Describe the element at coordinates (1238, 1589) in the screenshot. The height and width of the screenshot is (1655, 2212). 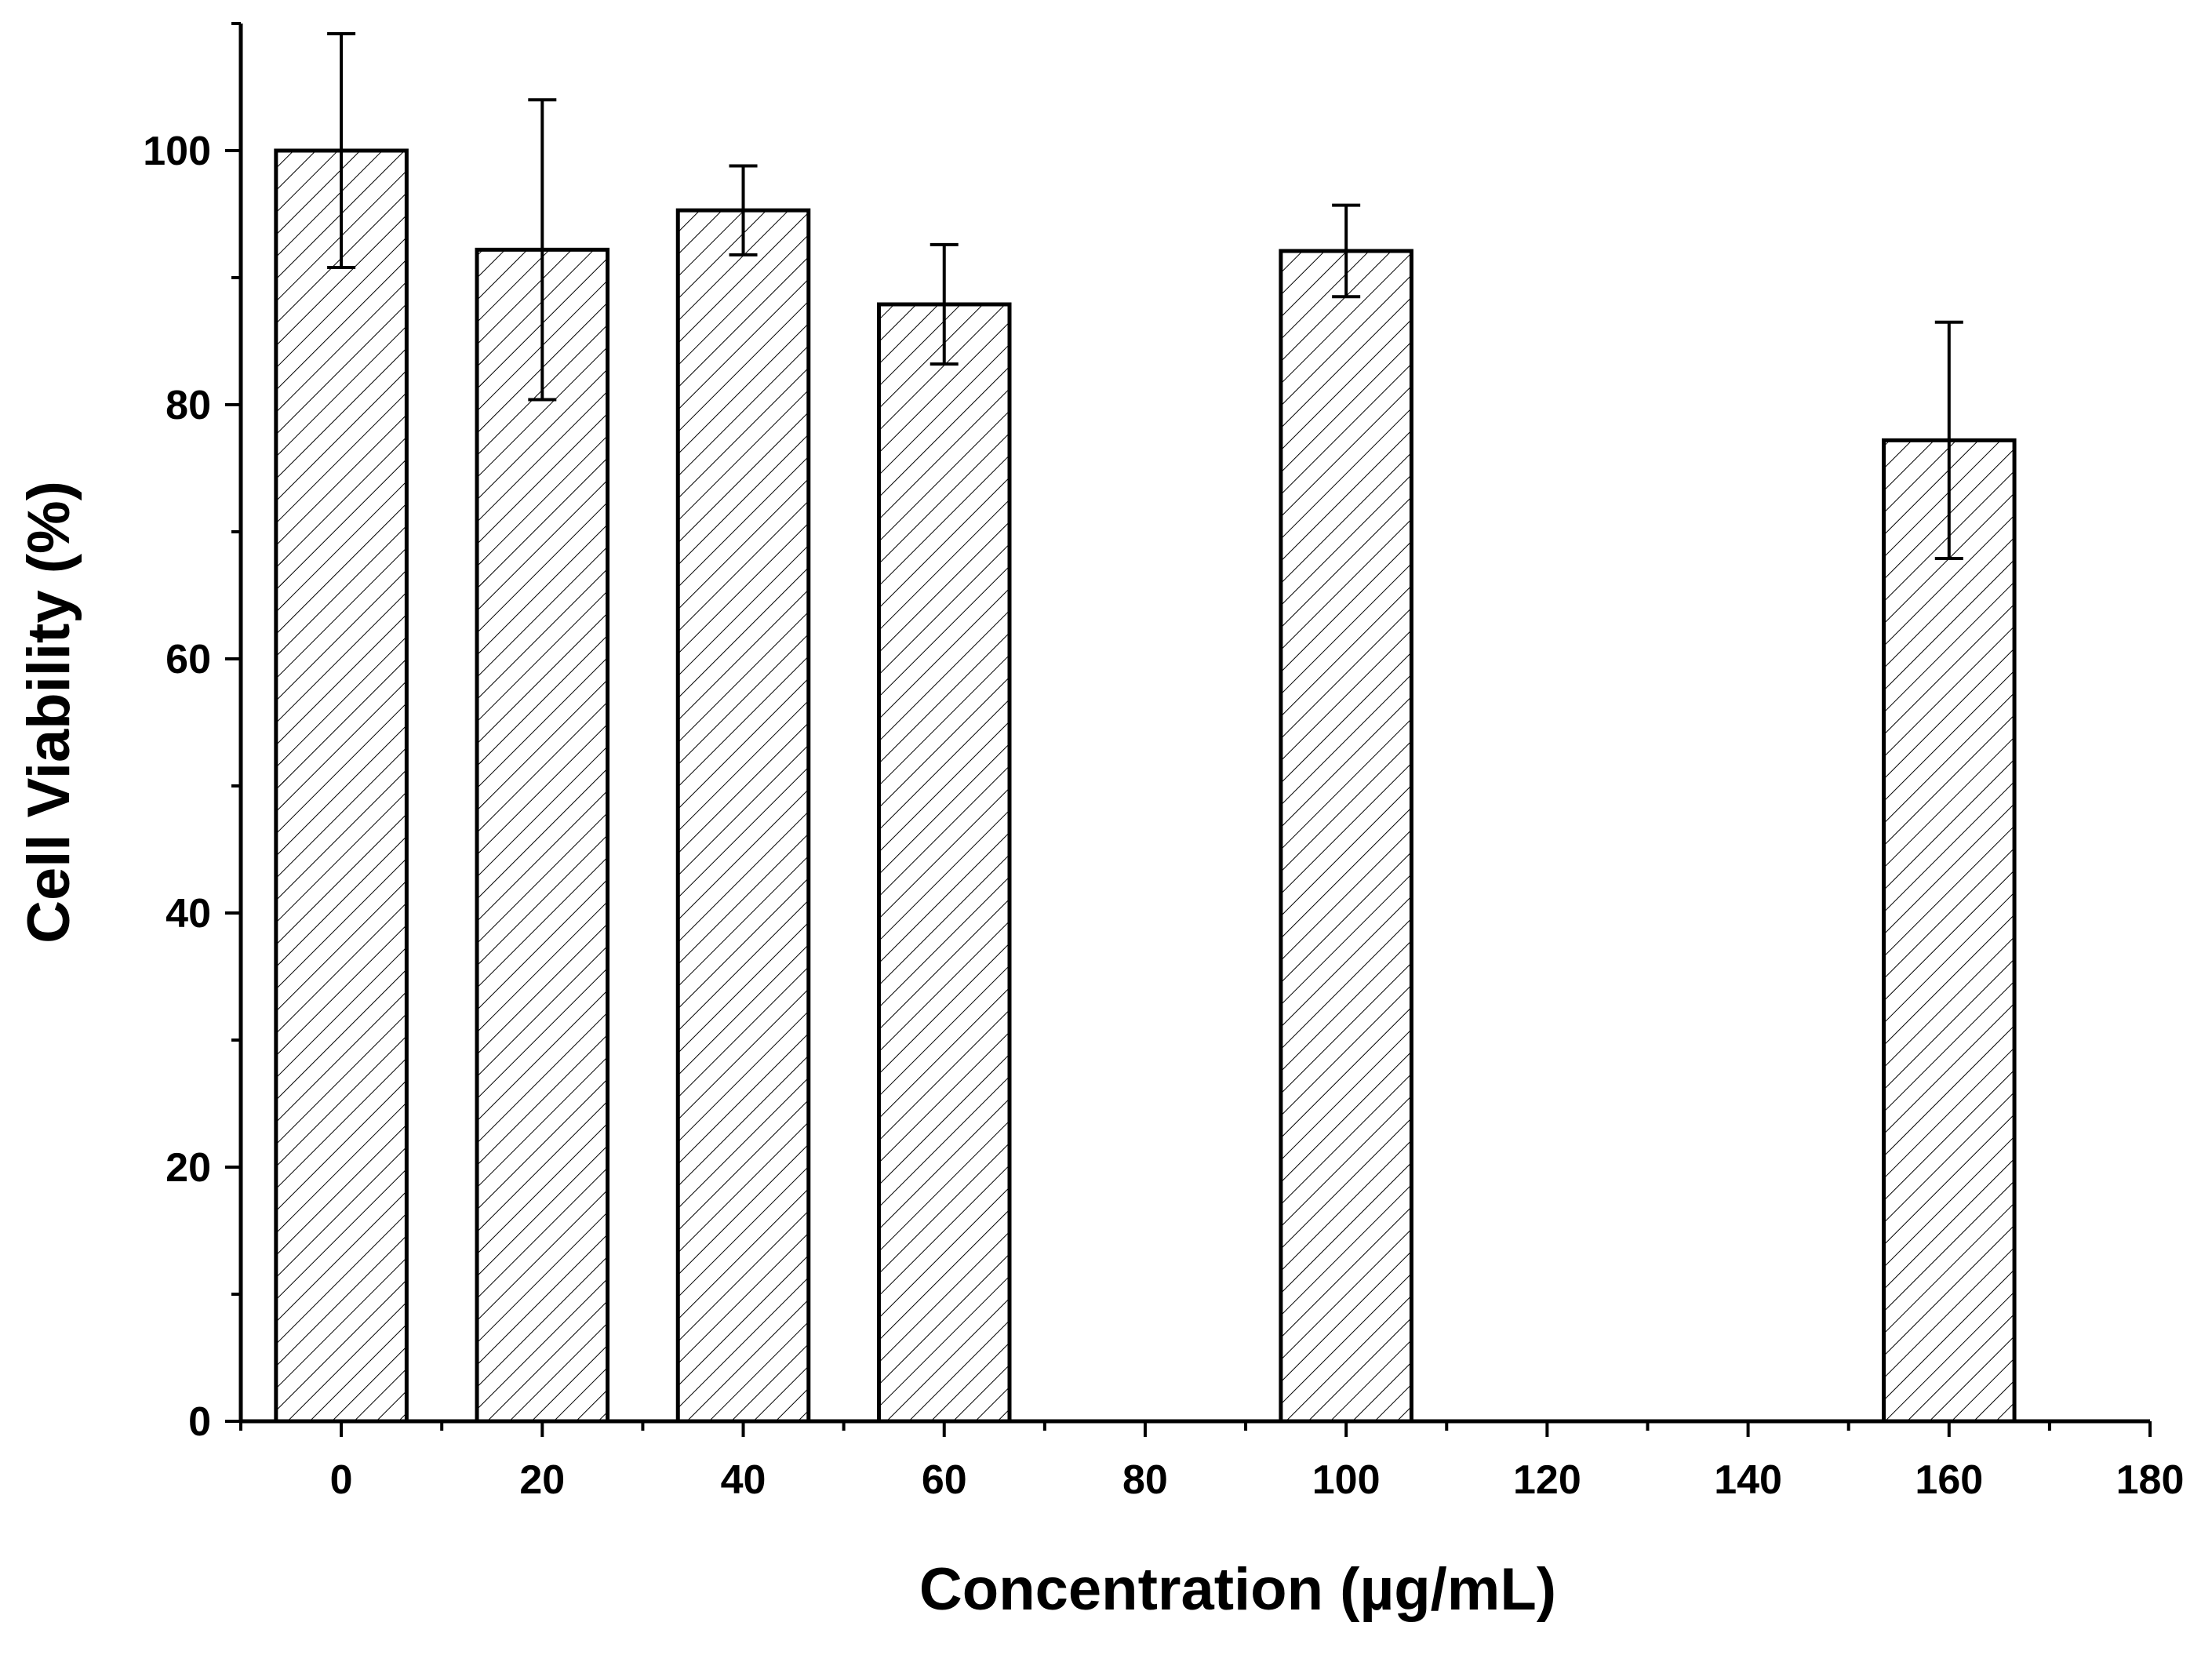
I see `x-axis-title: Concentration (µg/mL)` at that location.